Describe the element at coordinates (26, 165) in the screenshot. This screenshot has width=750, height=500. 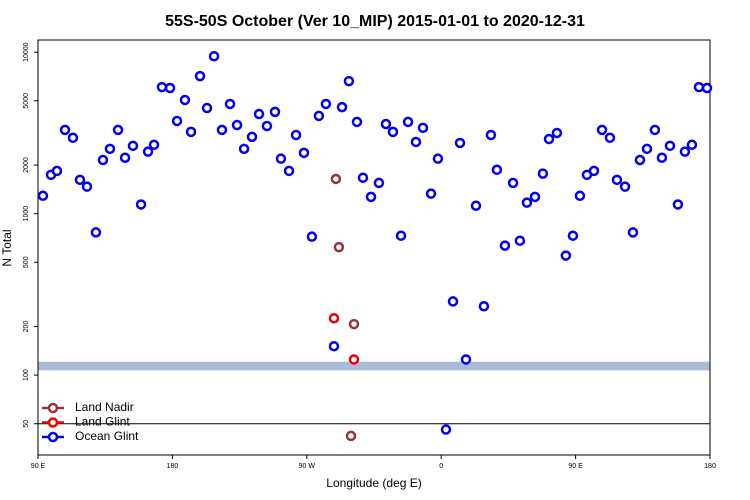
I see `y-tick-label: 2000` at that location.